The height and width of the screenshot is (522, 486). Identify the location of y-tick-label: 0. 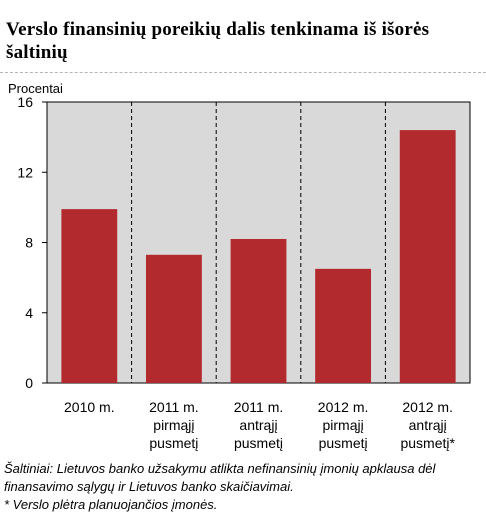
(29, 383).